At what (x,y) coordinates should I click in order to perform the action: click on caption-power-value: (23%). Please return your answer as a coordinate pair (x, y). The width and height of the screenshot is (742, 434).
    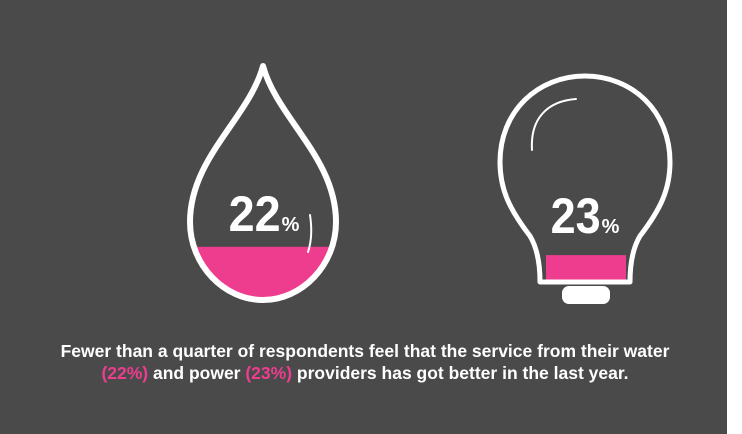
    Looking at the image, I should click on (269, 373).